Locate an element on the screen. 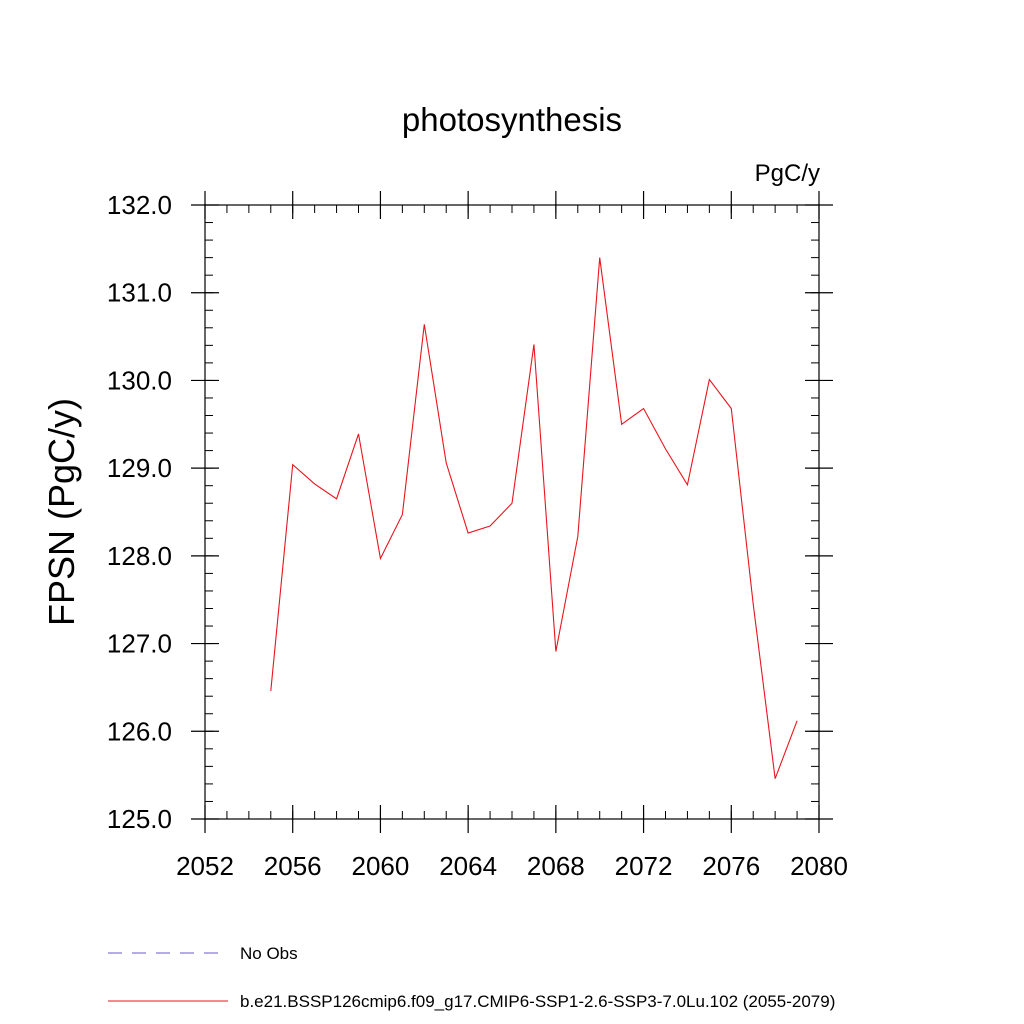 This screenshot has height=1024, width=1024. y-tick-label: 125.0 is located at coordinates (139, 819).